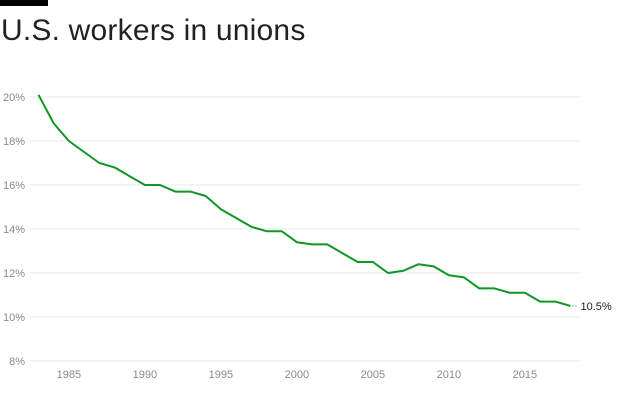  Describe the element at coordinates (14, 98) in the screenshot. I see `y-tick-label: 20%` at that location.